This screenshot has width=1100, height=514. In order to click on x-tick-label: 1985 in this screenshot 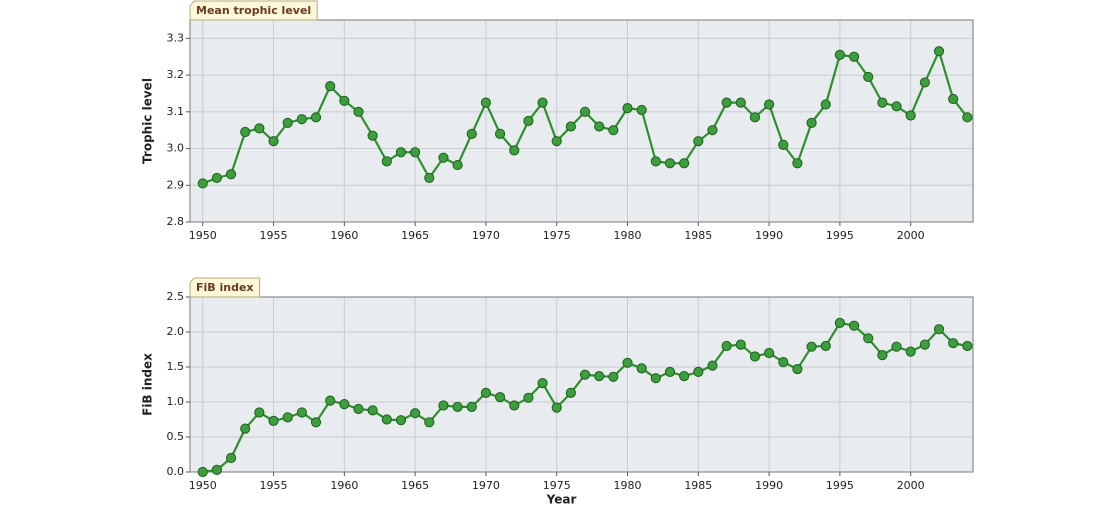, I will do `click(698, 235)`.